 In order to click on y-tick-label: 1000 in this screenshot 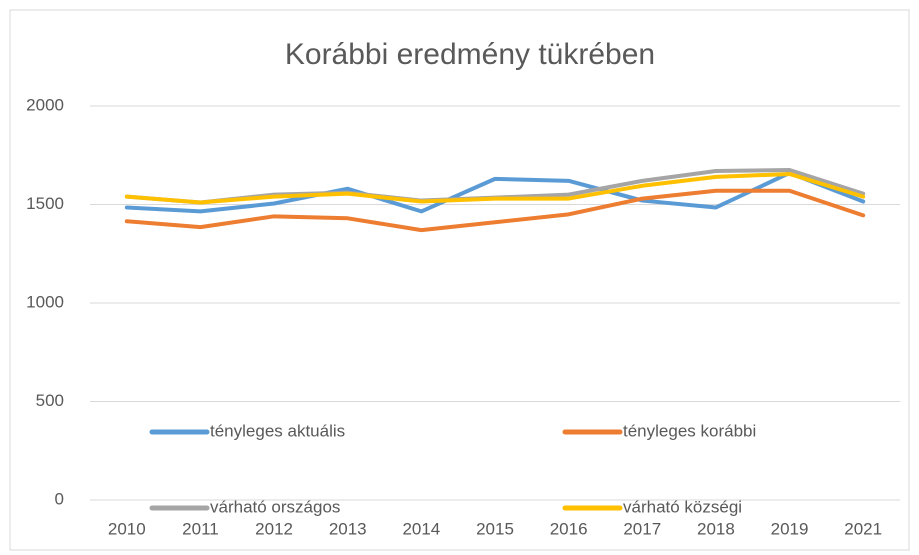, I will do `click(45, 301)`.